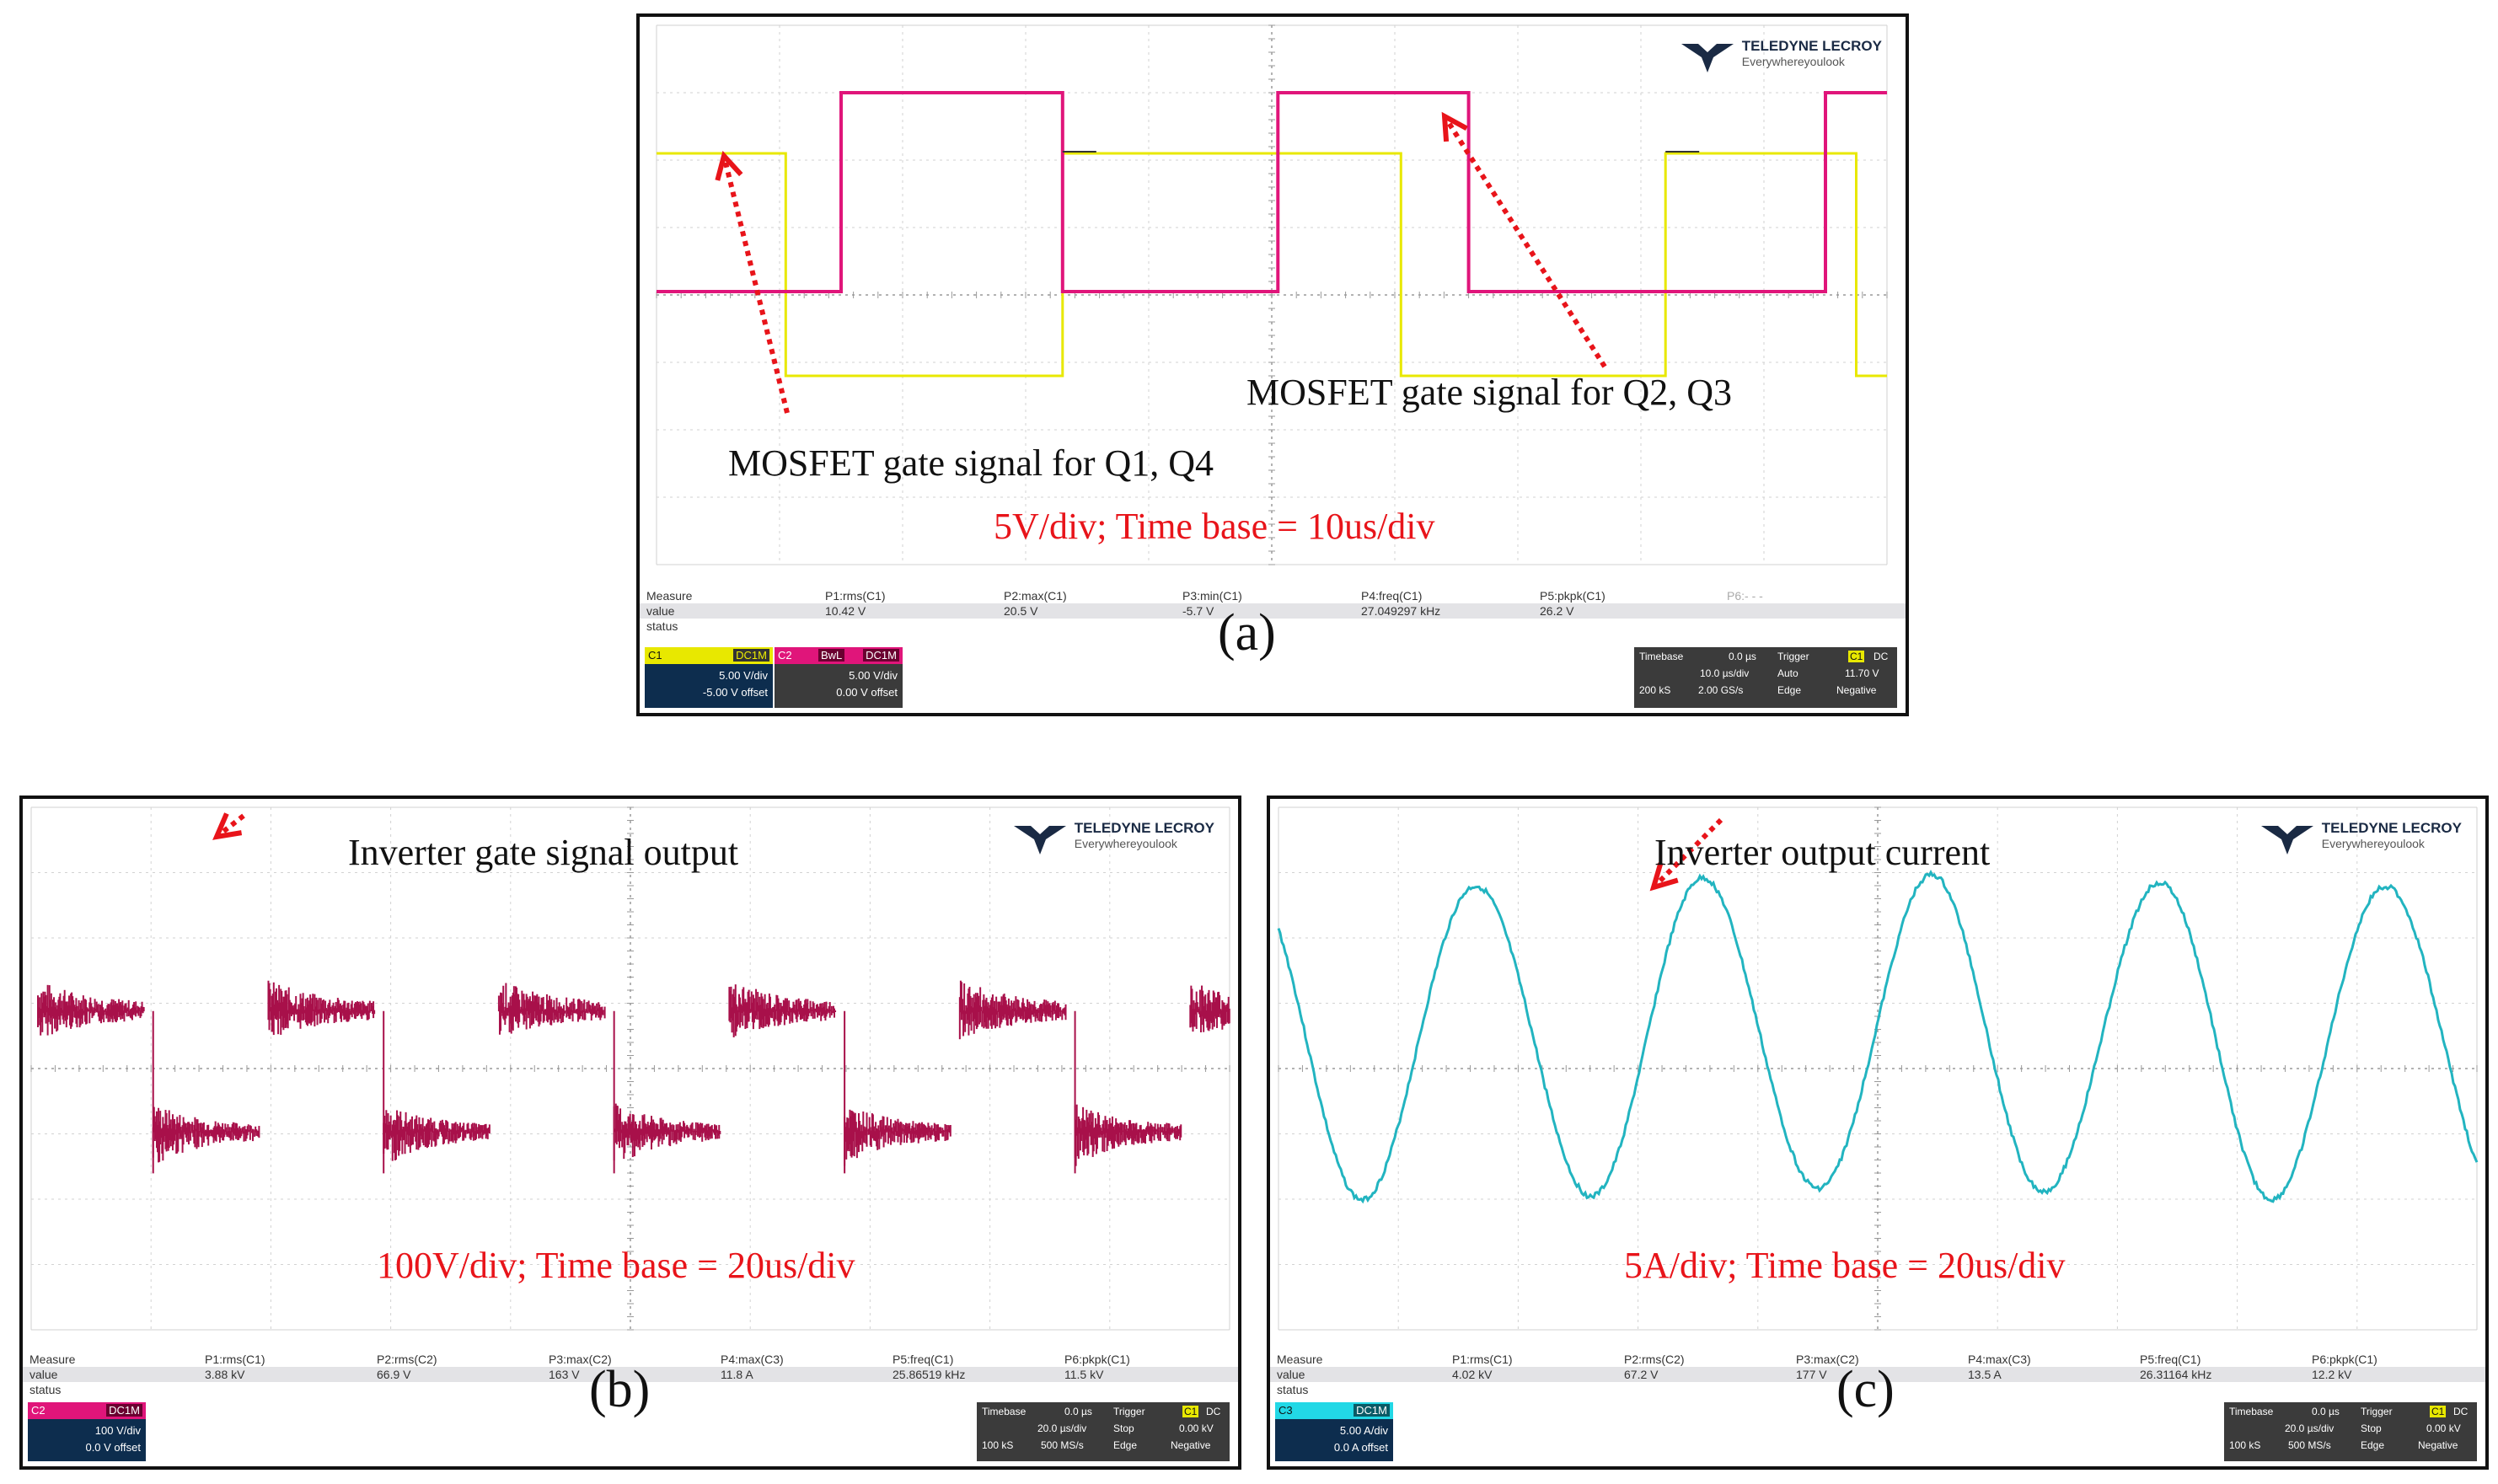 Image resolution: width=2498 pixels, height=1484 pixels. I want to click on channel-box-c2: C2 DC1M 100 V/div 0.0 V offset, so click(87, 1431).